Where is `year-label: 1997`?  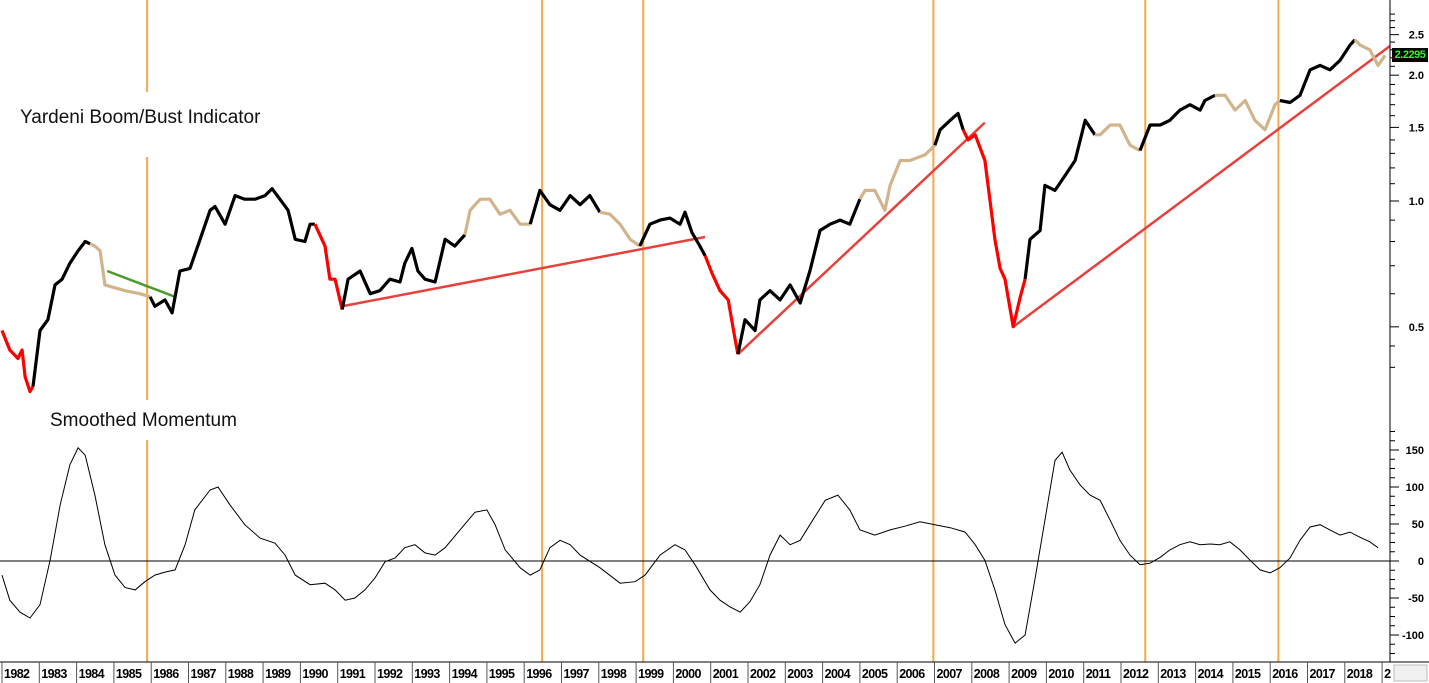 year-label: 1997 is located at coordinates (577, 674).